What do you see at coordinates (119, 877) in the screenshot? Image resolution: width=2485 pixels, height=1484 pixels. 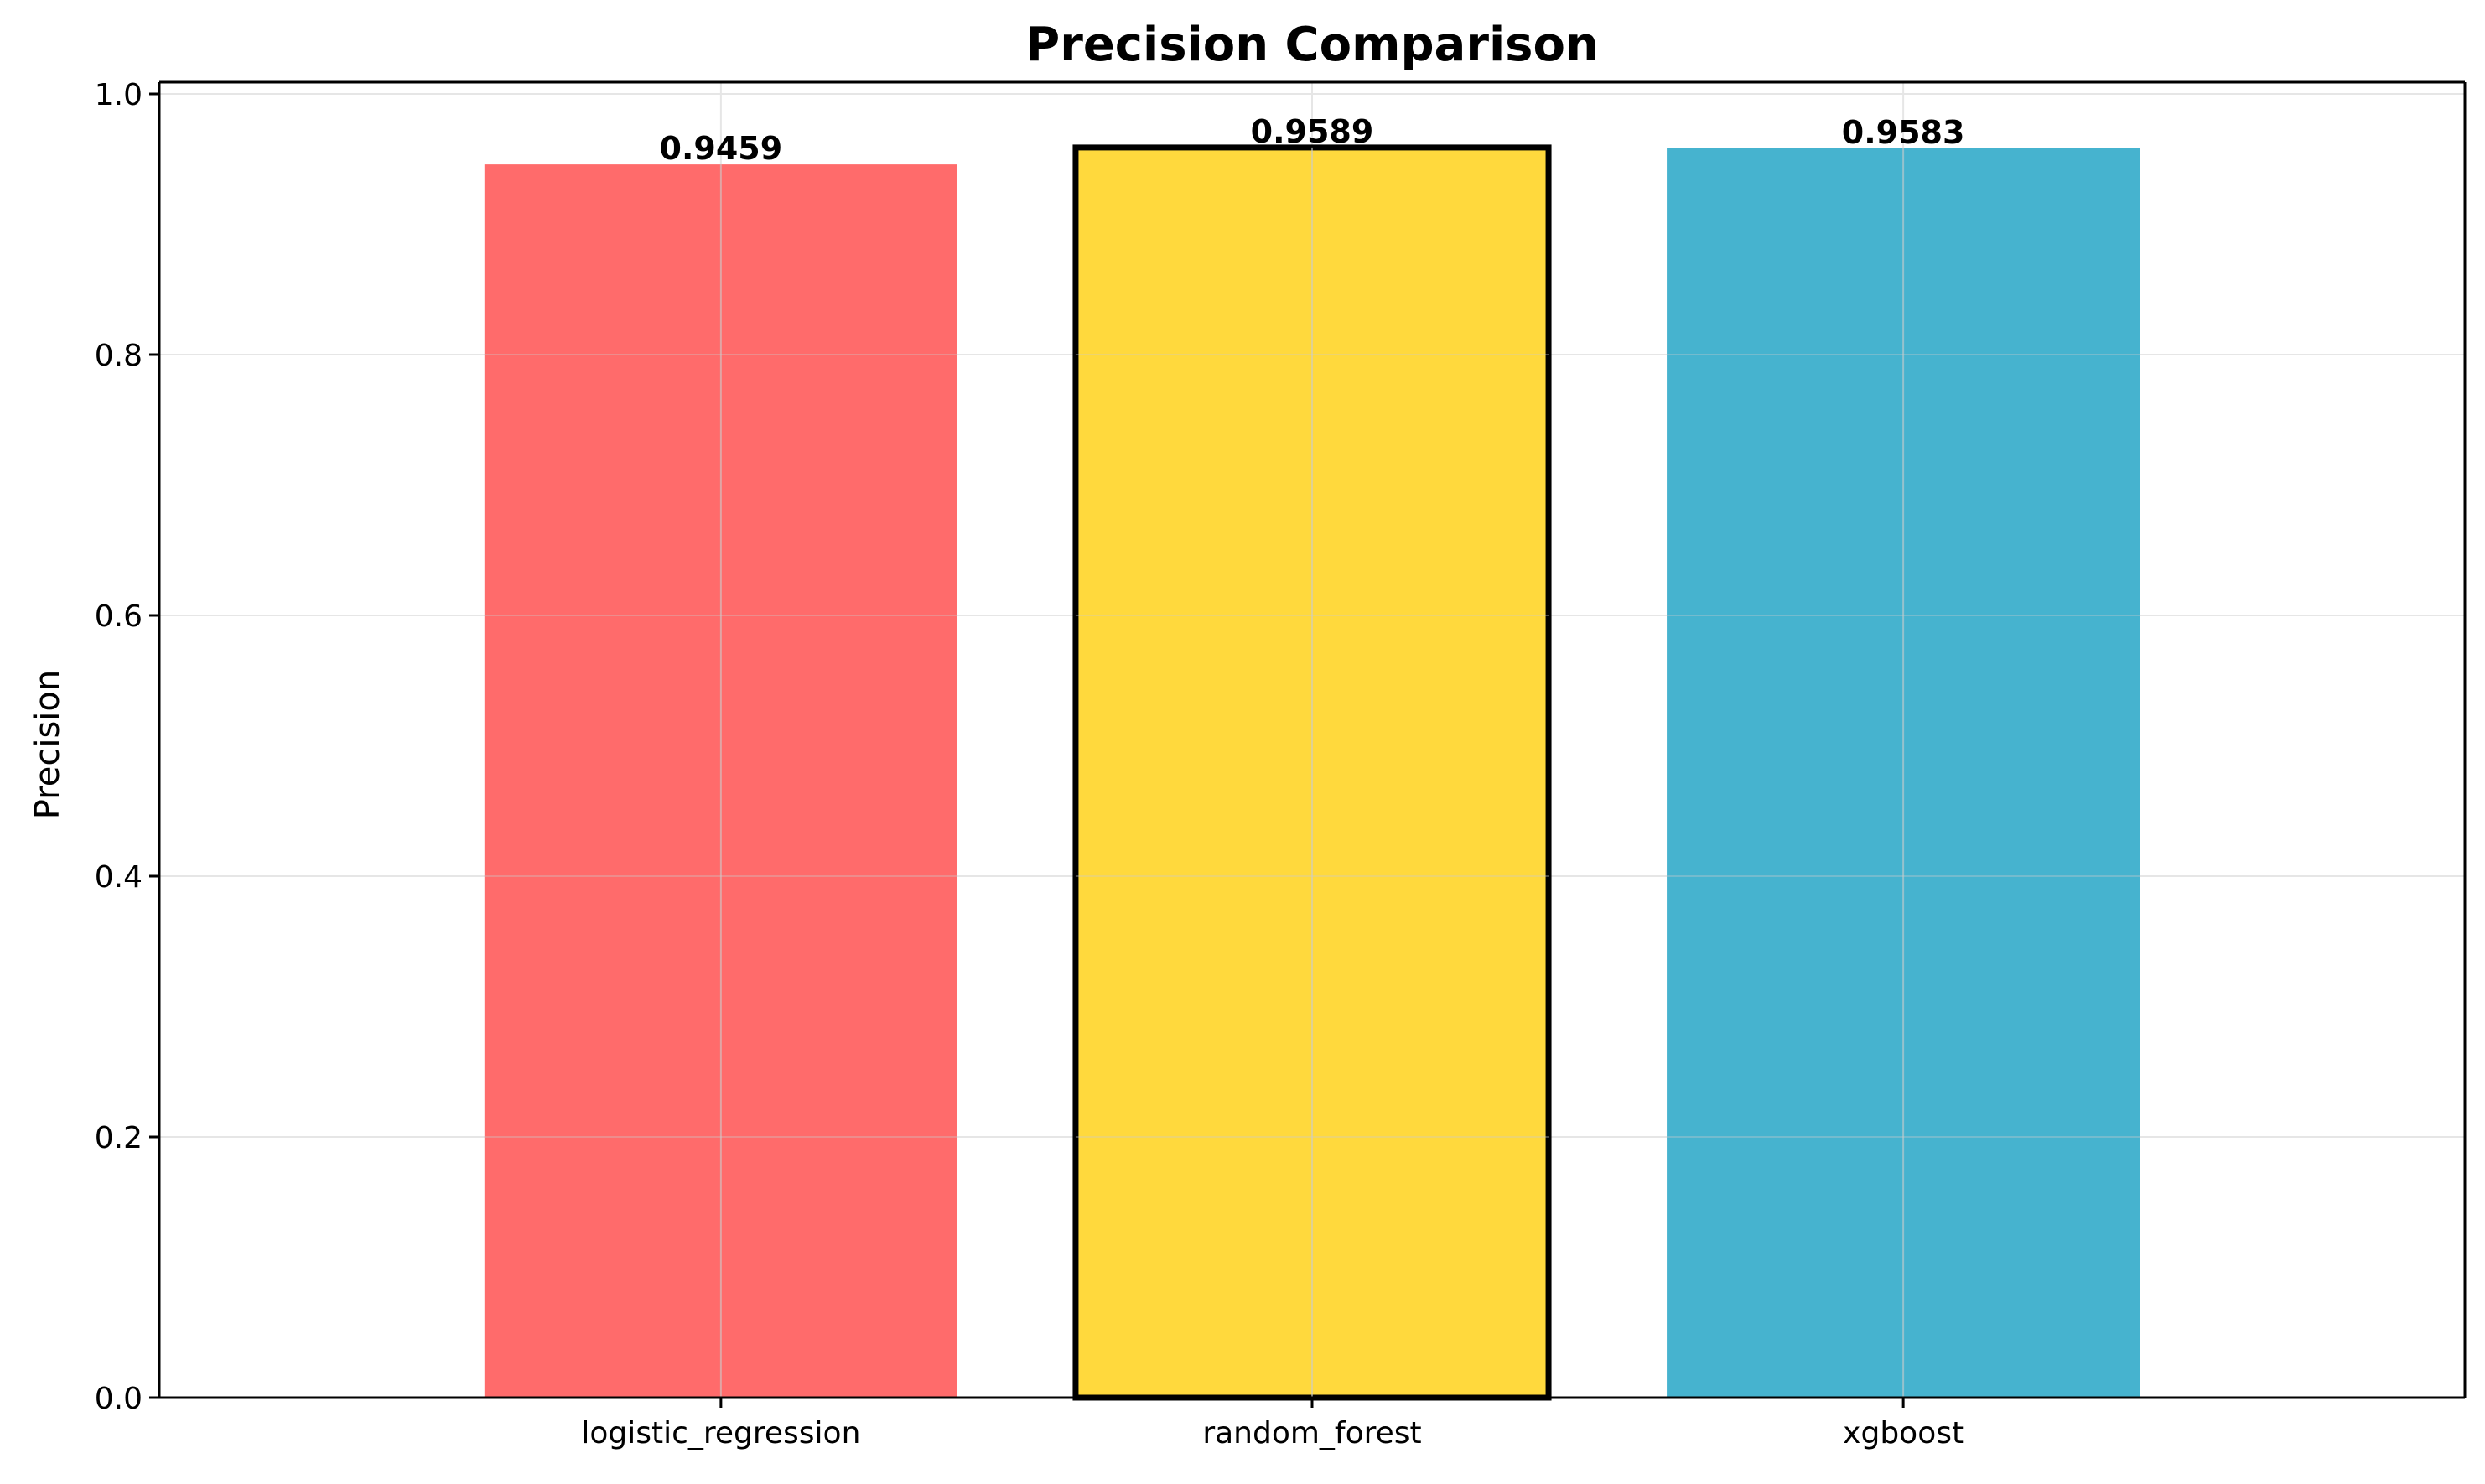 I see `y-tick-label: 0.4` at bounding box center [119, 877].